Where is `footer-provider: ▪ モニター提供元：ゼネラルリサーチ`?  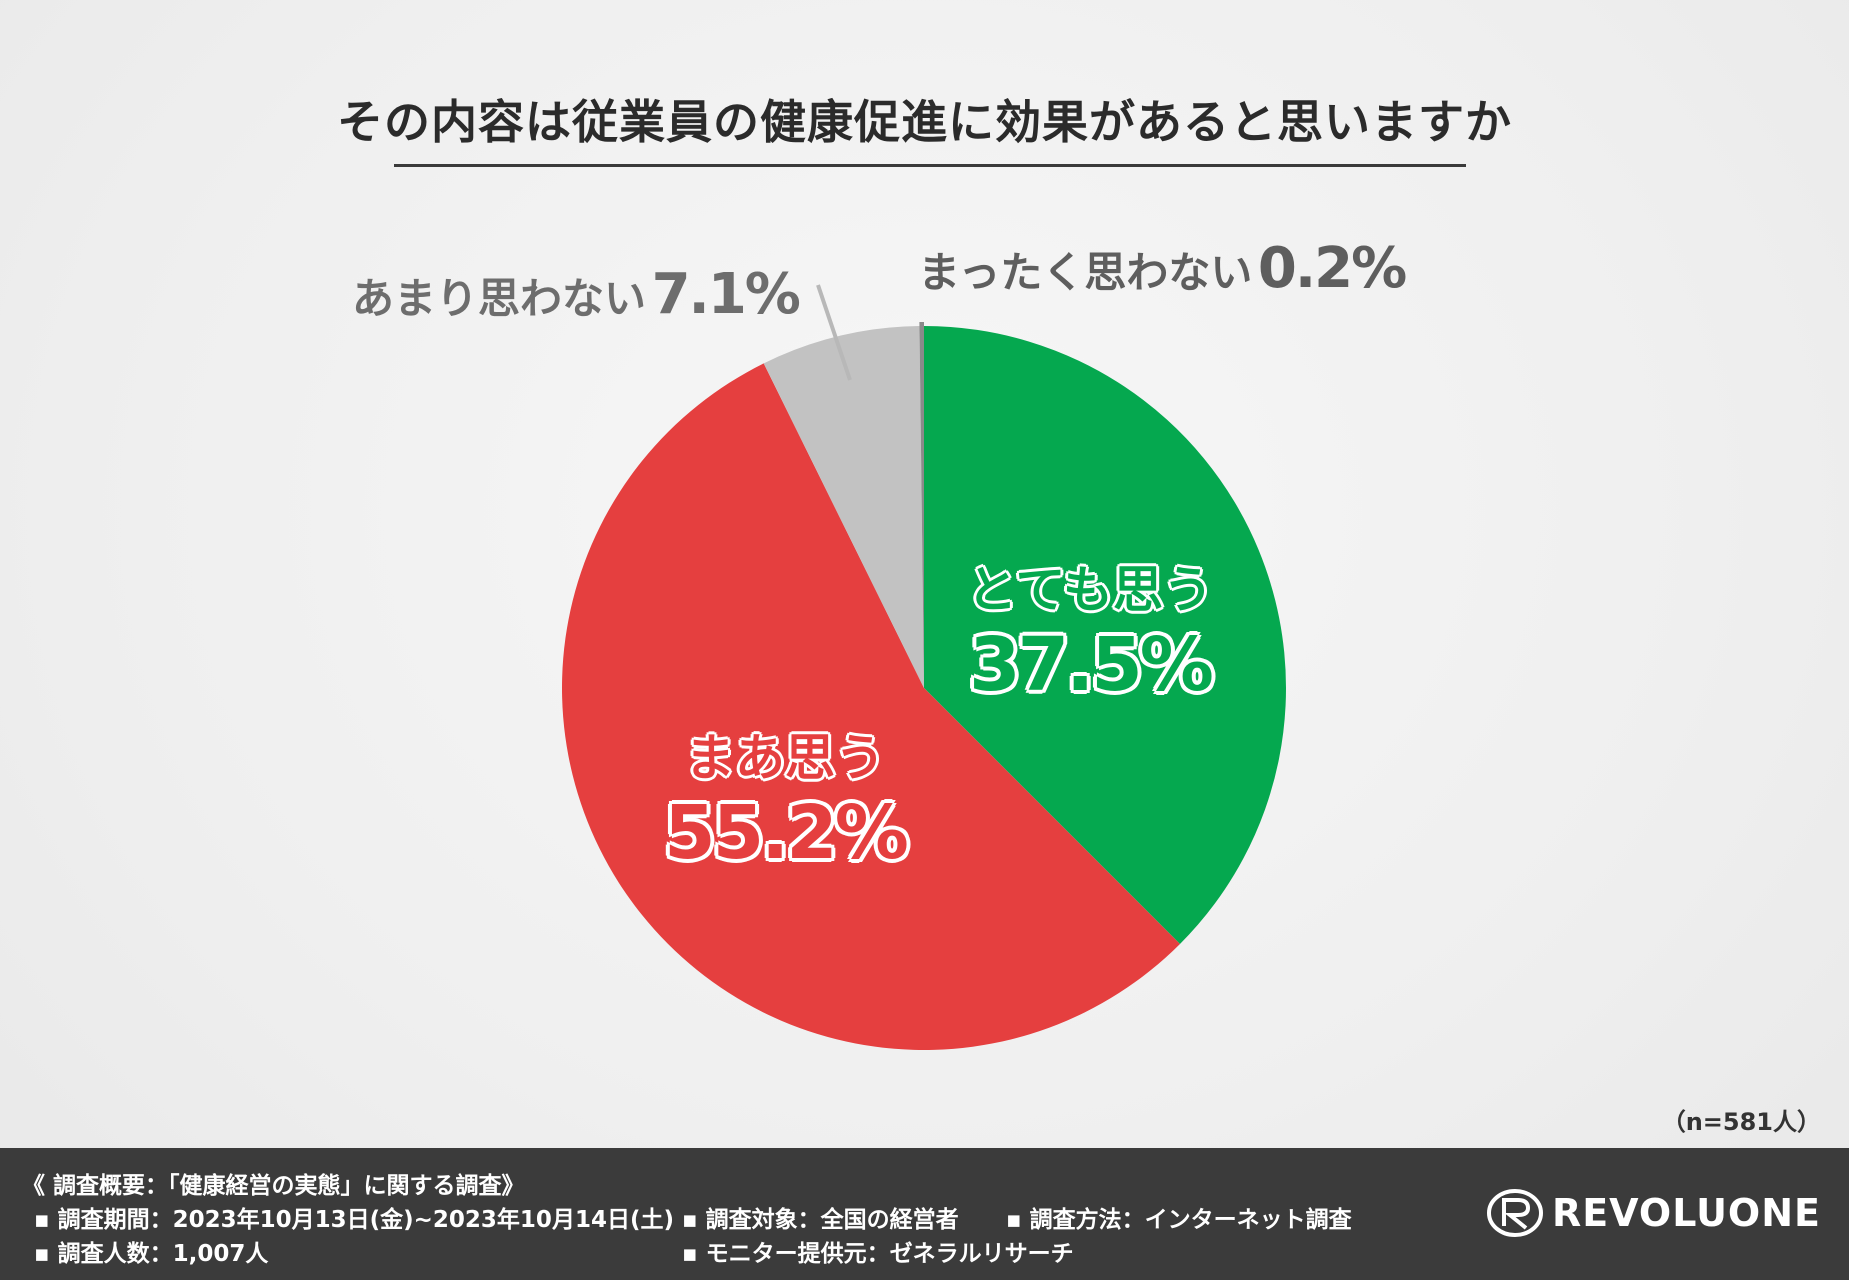
footer-provider: ▪ モニター提供元：ゼネラルリサーチ is located at coordinates (878, 1254).